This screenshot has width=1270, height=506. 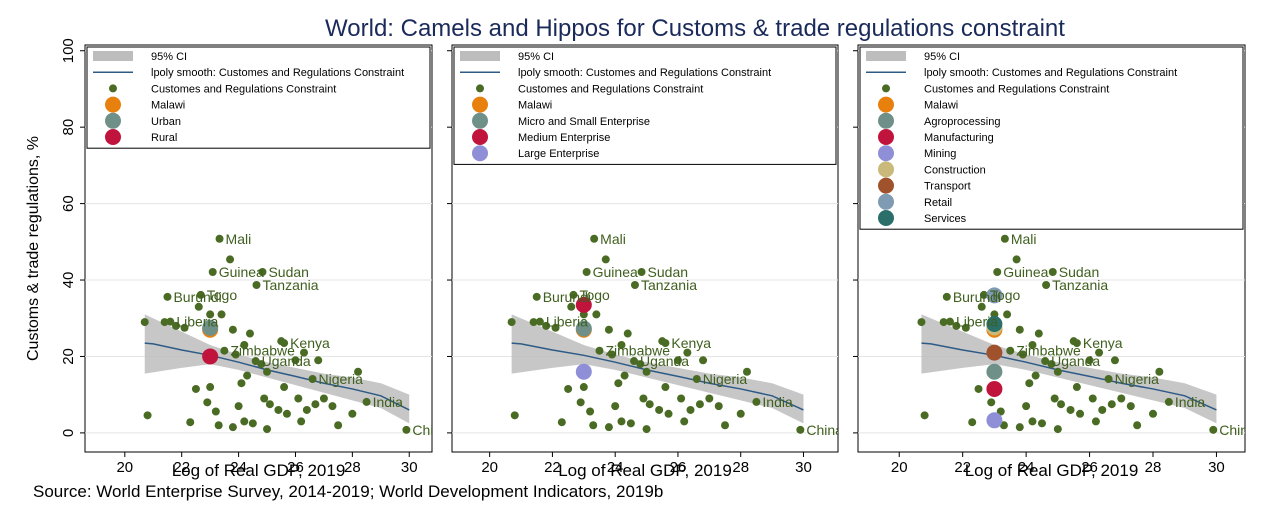 I want to click on point-label: Burundi, so click(x=977, y=297).